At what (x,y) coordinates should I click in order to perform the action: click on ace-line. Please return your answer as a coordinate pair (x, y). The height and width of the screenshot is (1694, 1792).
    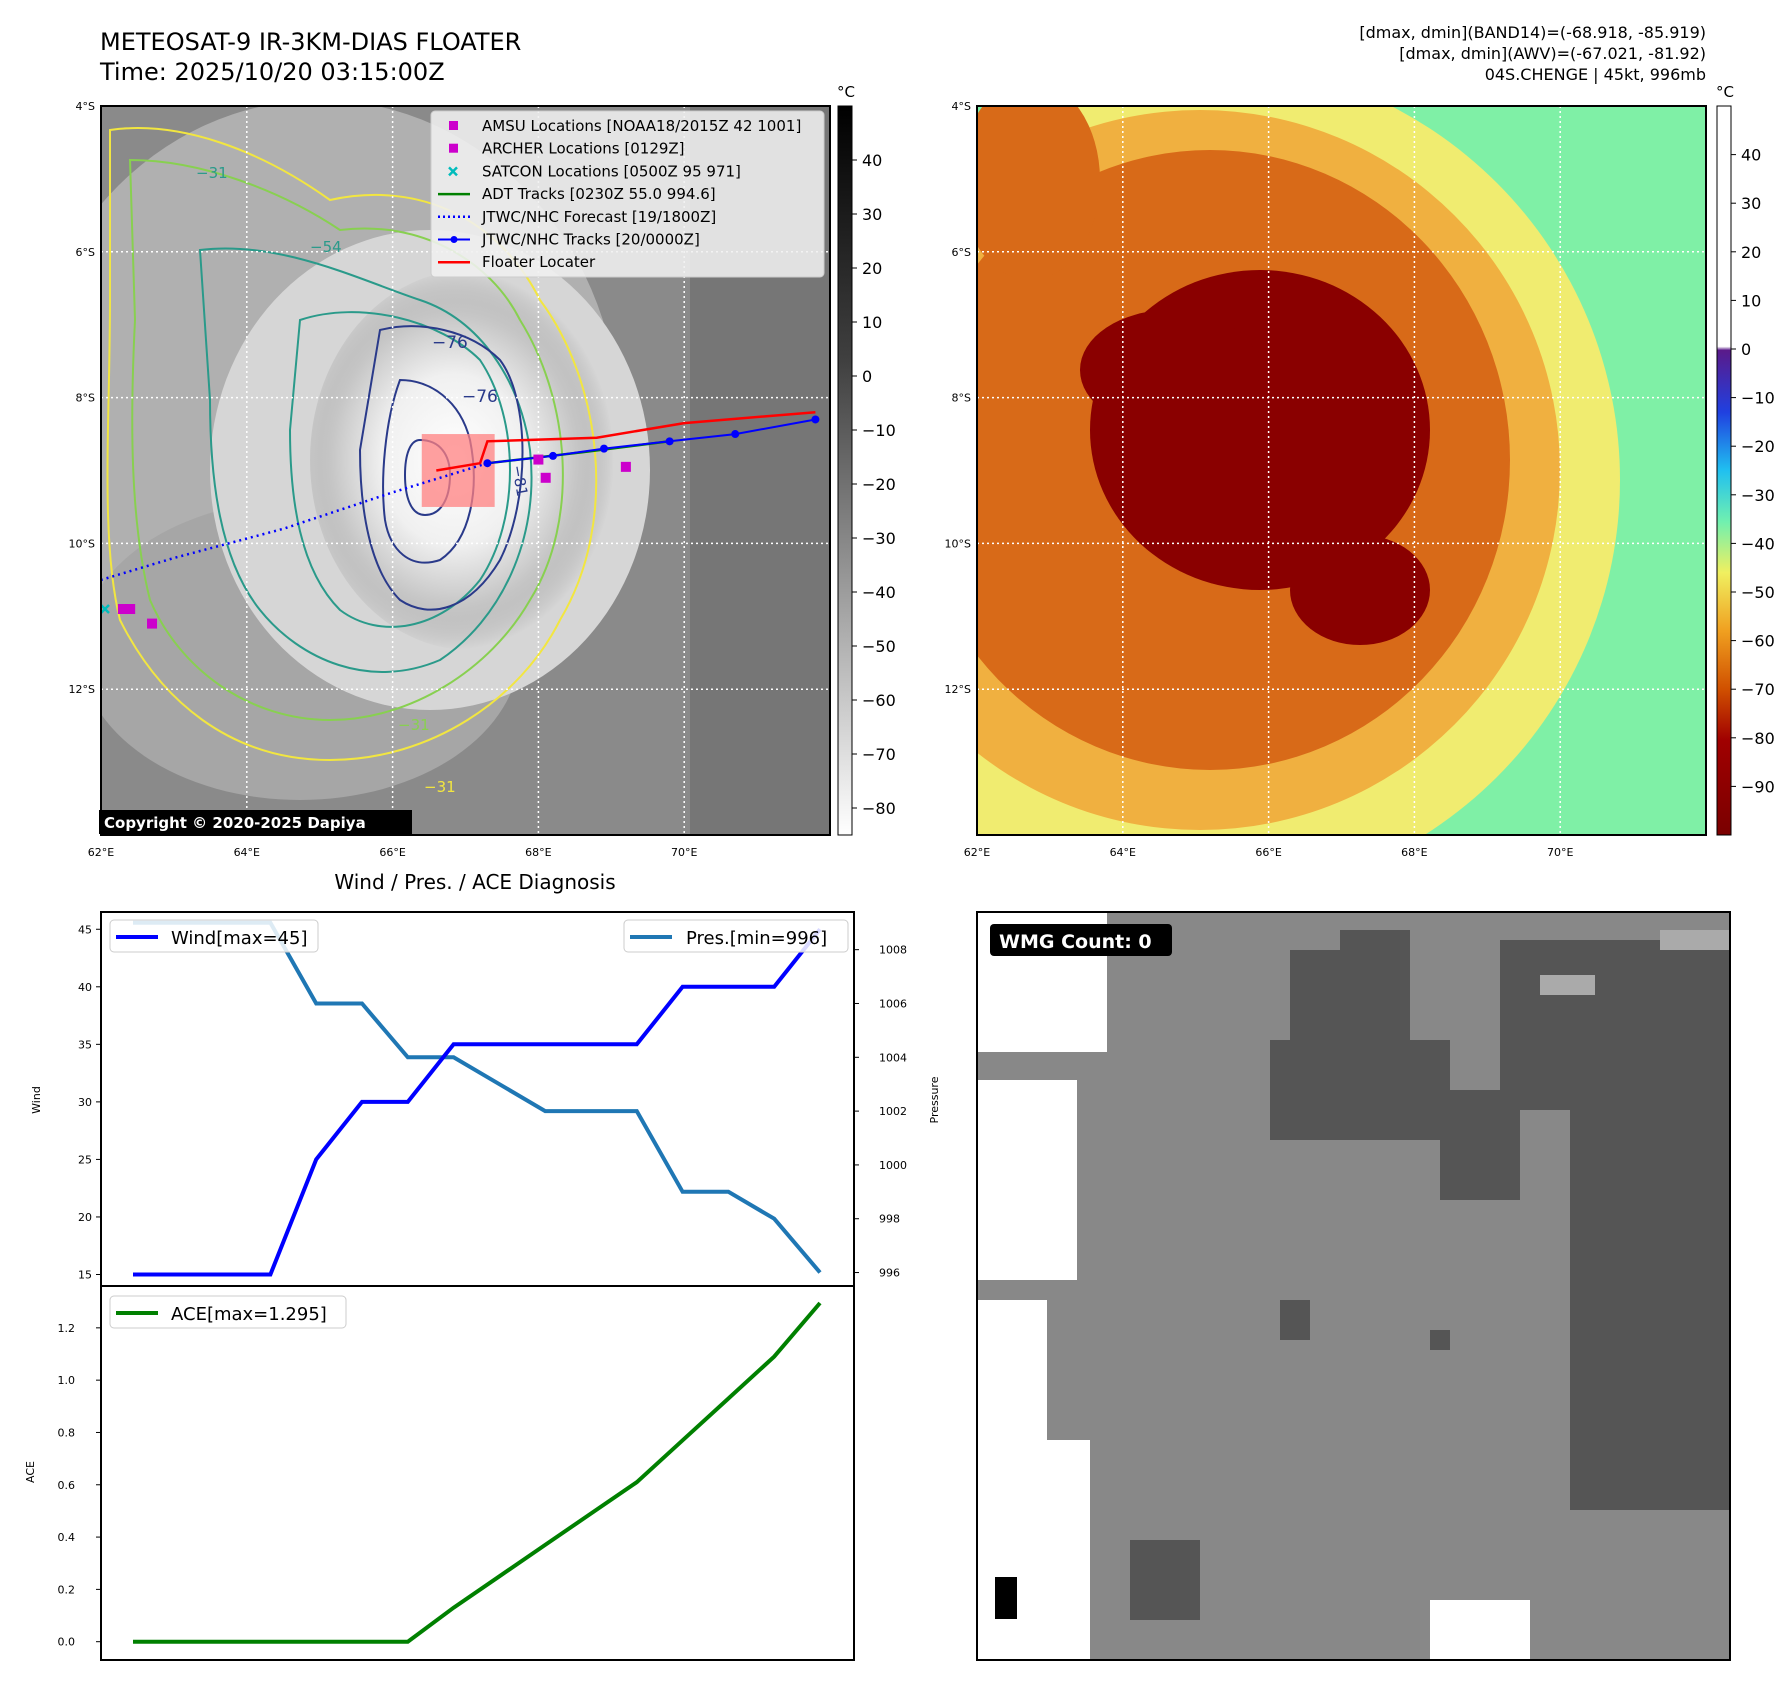
    Looking at the image, I should click on (477, 1472).